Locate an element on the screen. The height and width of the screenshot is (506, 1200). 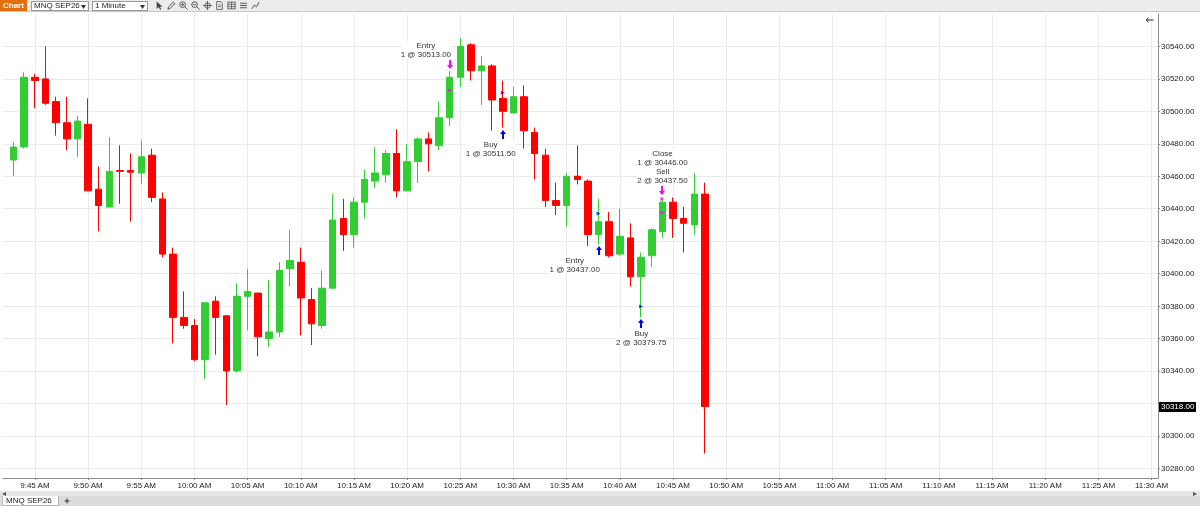
y-tick-label: 30440.00 is located at coordinates (1178, 209).